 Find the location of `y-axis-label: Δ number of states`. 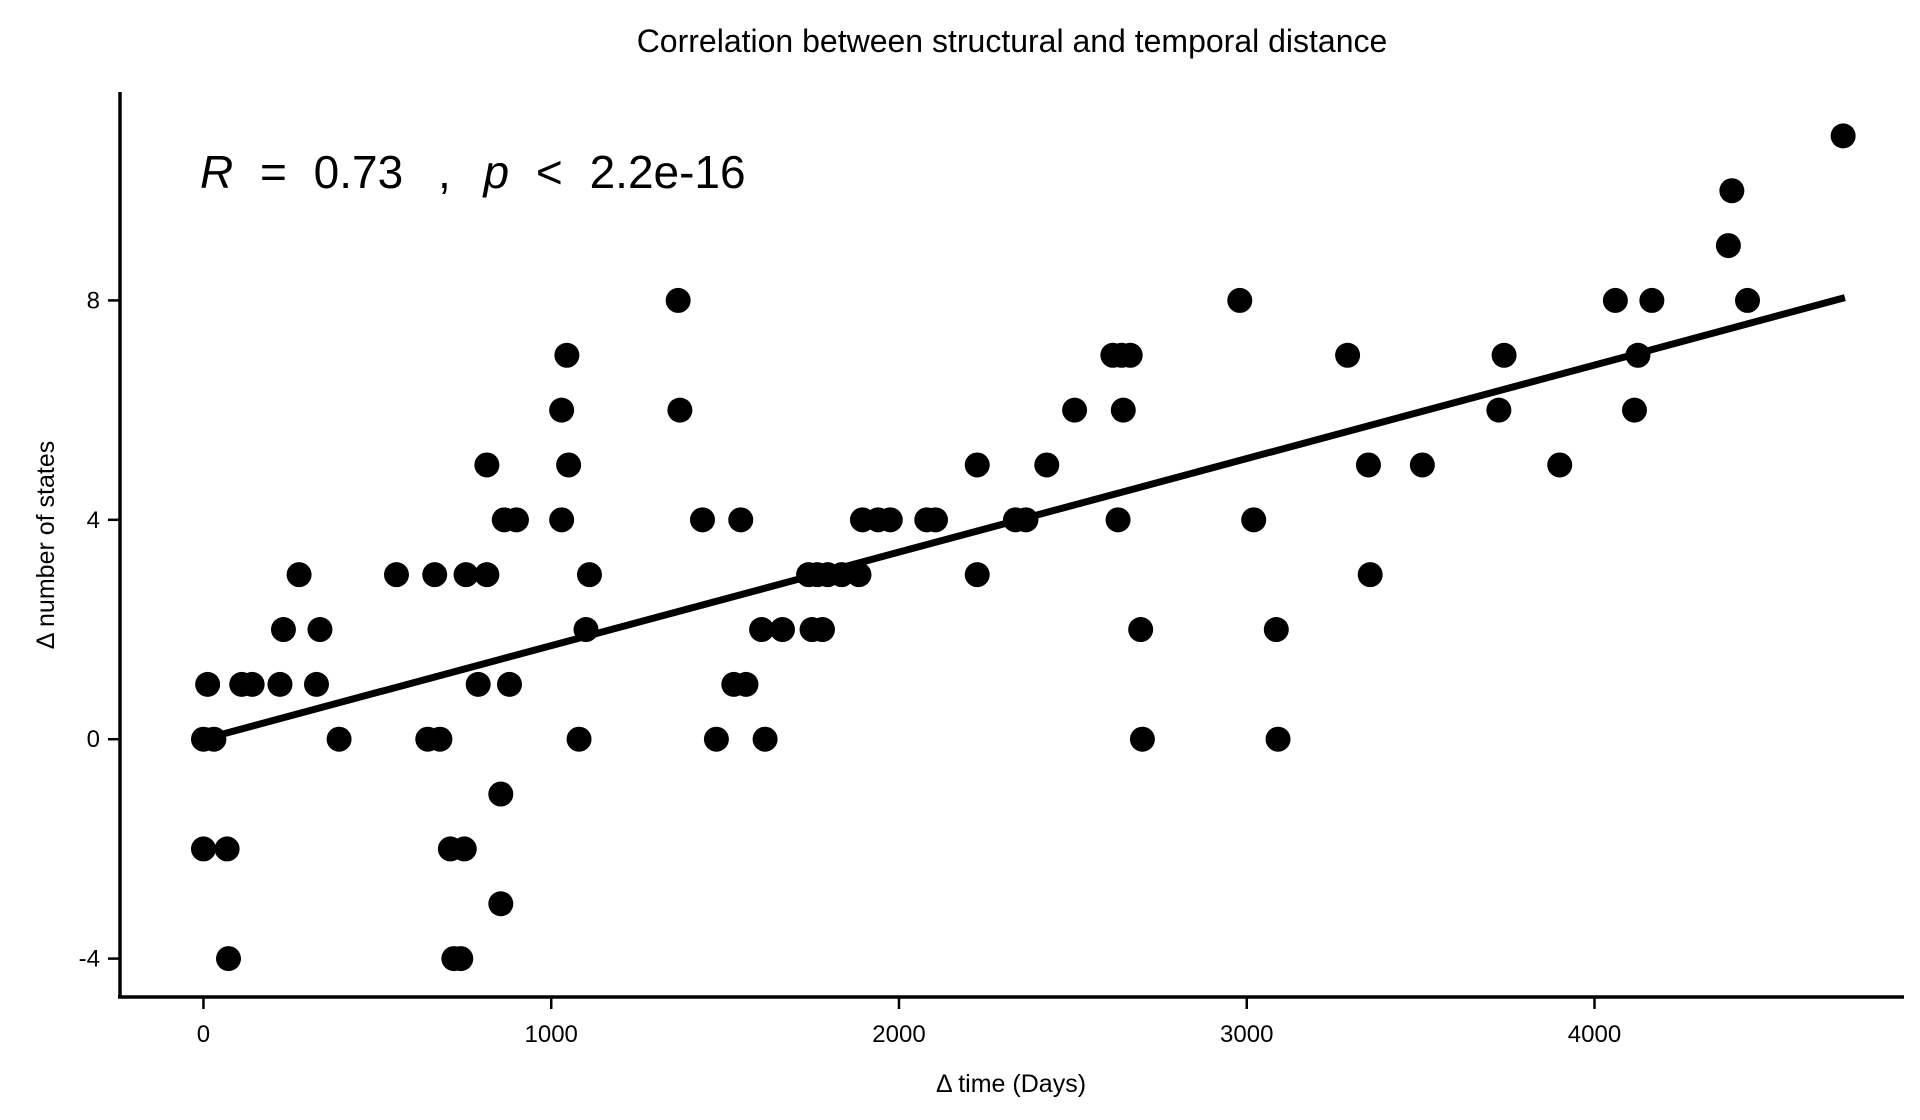

y-axis-label: Δ number of states is located at coordinates (46, 545).